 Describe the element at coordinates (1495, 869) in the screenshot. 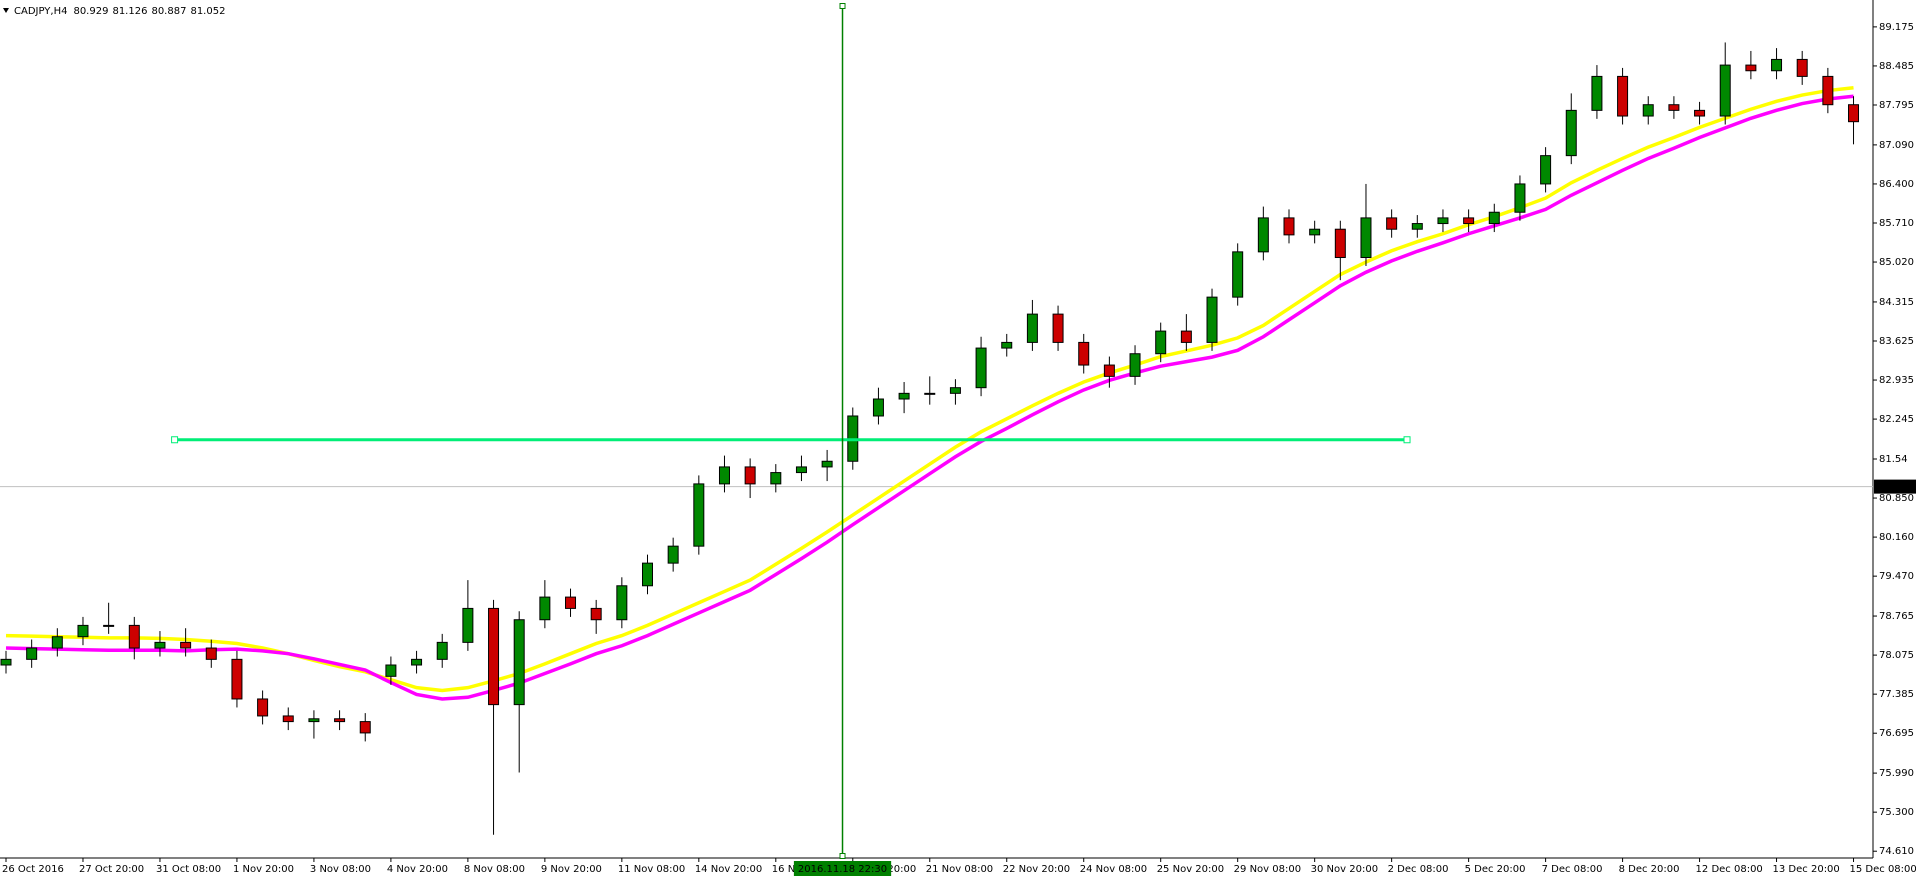

I see `x-tick-label: 5 Dec 20:00` at that location.